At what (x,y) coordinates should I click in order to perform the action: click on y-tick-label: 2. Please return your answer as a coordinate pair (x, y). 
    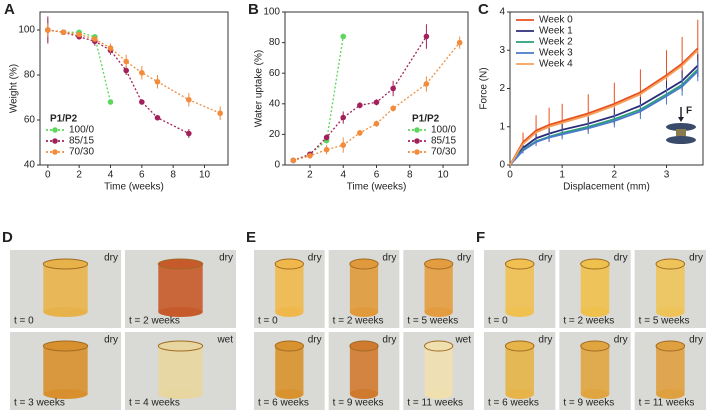
    Looking at the image, I should click on (502, 88).